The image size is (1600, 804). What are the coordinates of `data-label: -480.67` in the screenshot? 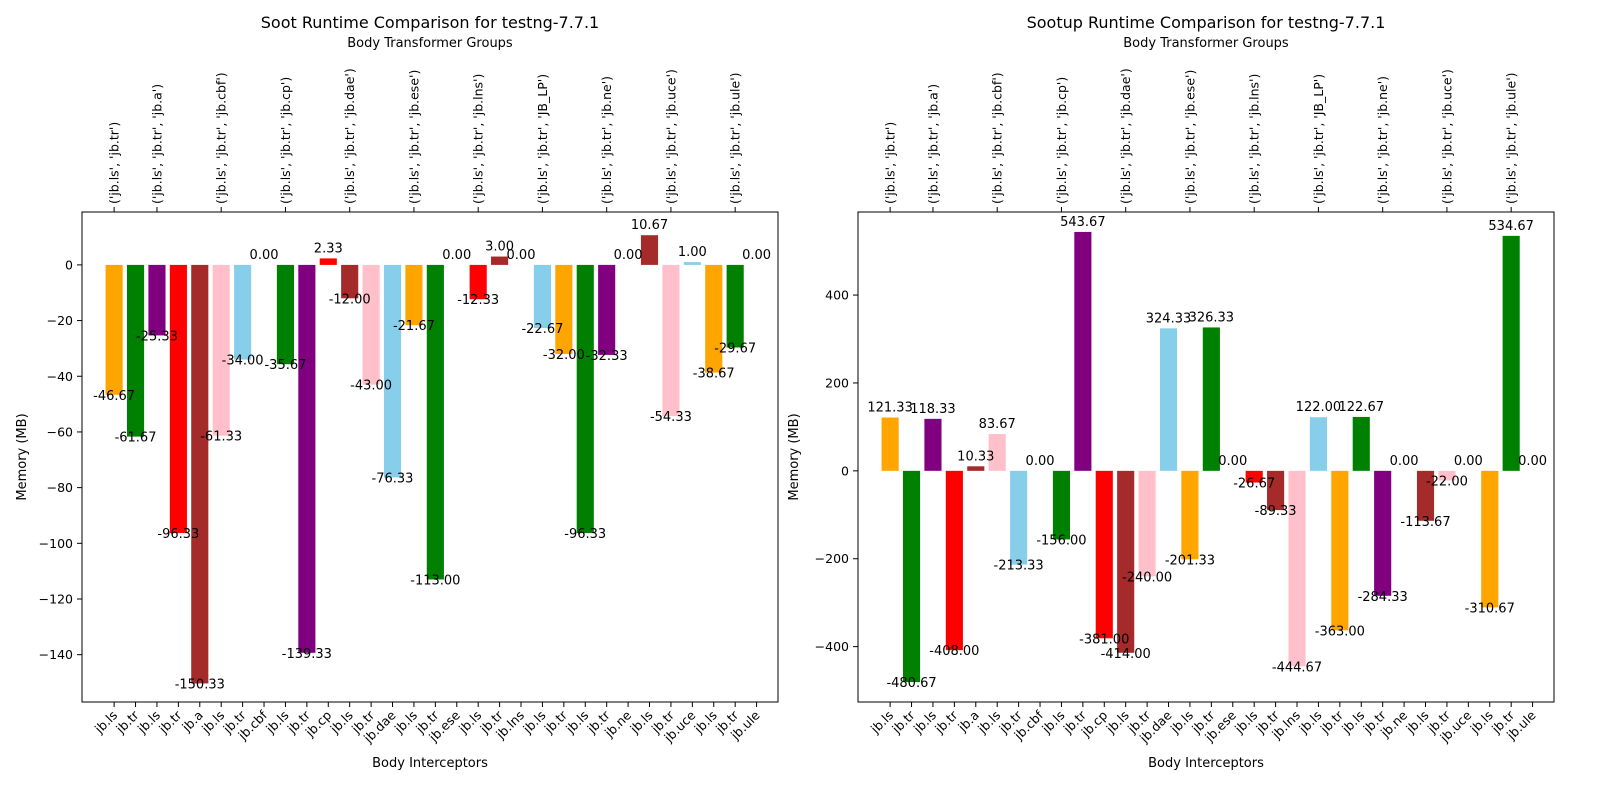 It's located at (911, 683).